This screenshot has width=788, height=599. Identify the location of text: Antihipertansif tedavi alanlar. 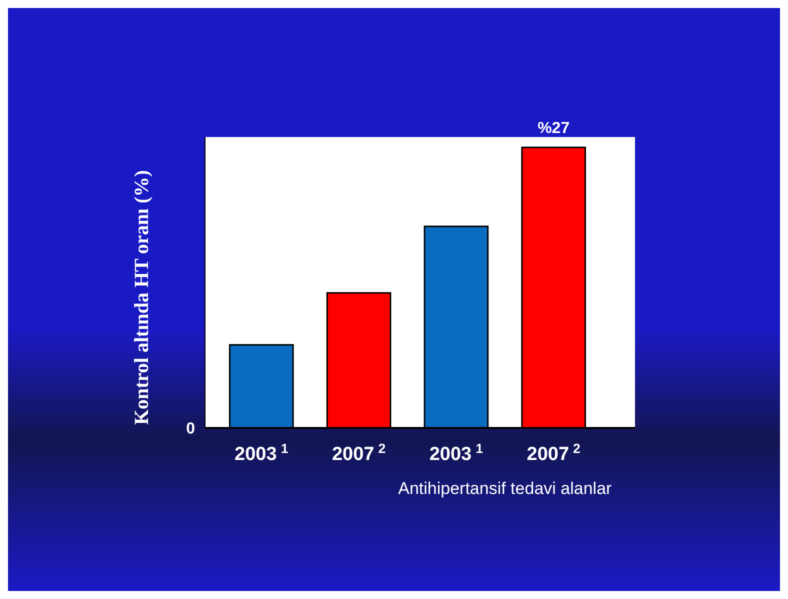
(505, 488).